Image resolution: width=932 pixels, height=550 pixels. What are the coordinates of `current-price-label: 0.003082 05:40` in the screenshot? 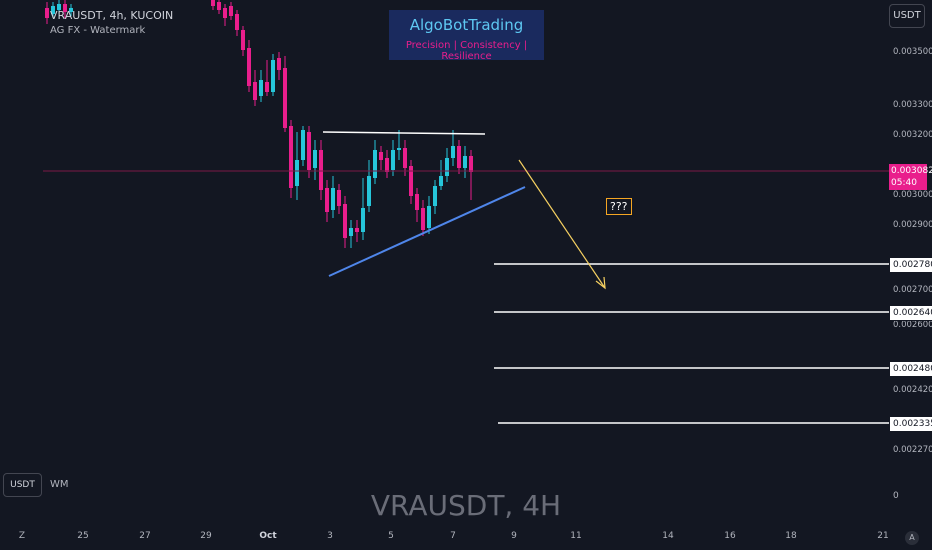 It's located at (910, 177).